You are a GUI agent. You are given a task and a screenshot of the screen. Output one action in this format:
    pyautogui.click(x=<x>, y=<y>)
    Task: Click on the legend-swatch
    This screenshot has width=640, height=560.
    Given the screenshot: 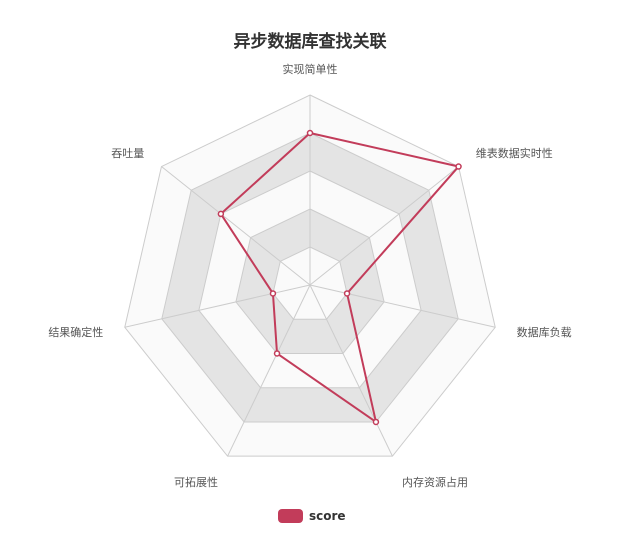 What is the action you would take?
    pyautogui.click(x=290, y=516)
    